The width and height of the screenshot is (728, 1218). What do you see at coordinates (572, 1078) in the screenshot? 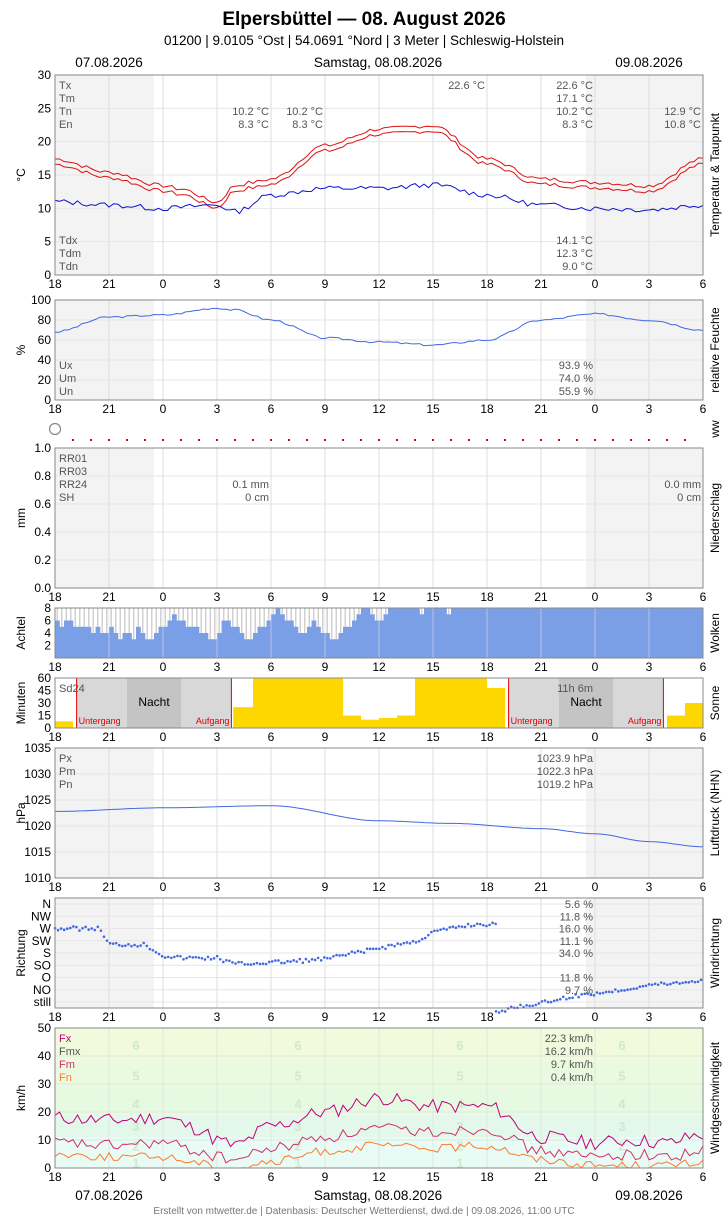
I see `wind-stat-value: 0.4 km/h` at bounding box center [572, 1078].